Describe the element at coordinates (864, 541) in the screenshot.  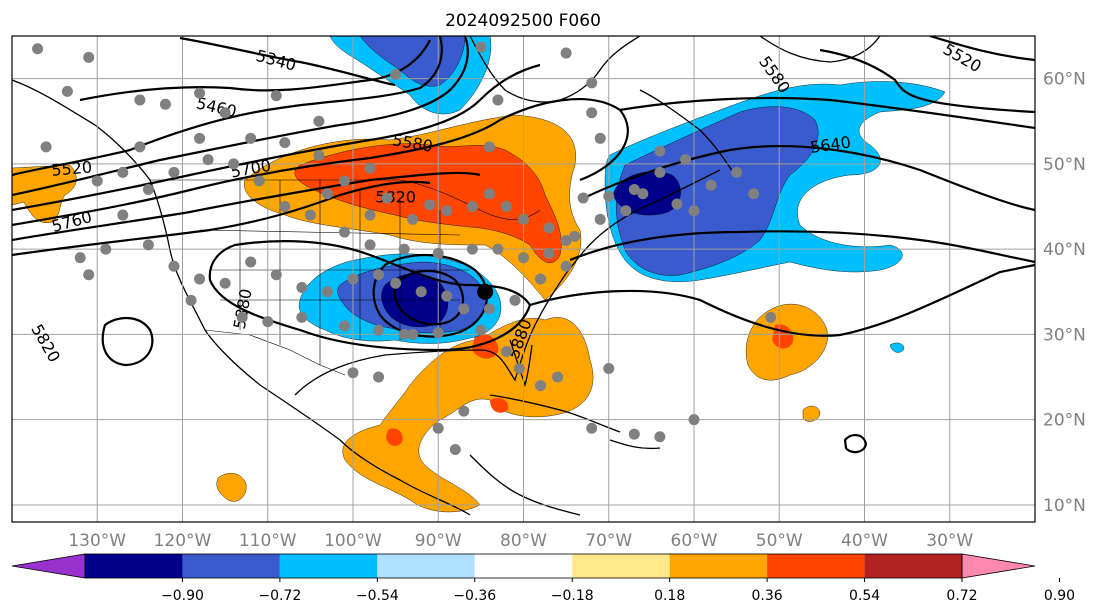
I see `lon-tick-label: 40°W` at that location.